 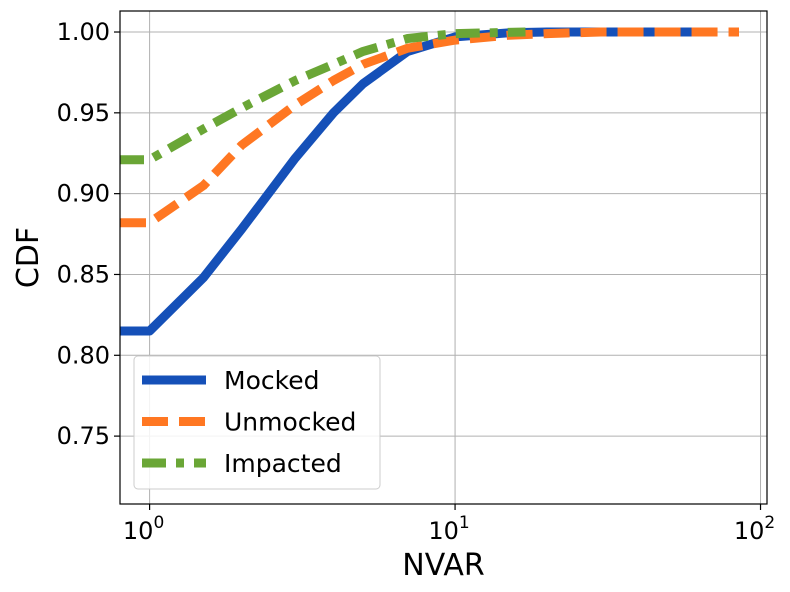 What do you see at coordinates (83, 355) in the screenshot?
I see `y-tick-label: 0.80` at bounding box center [83, 355].